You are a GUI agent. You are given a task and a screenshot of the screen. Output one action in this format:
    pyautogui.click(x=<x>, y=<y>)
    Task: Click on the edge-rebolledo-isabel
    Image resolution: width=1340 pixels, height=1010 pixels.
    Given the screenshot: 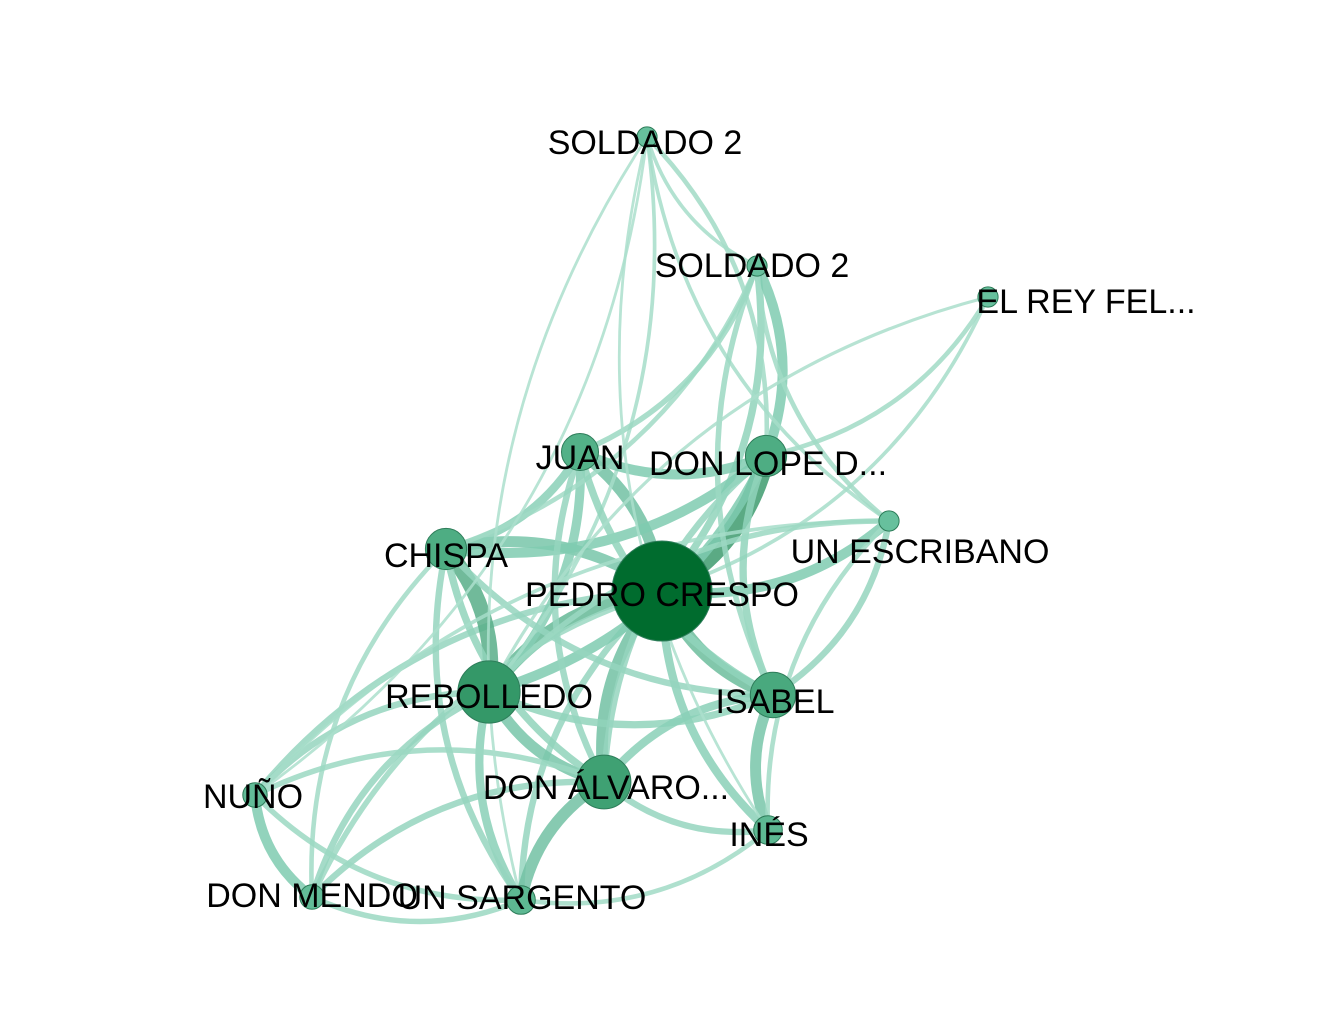 What is the action you would take?
    pyautogui.click(x=631, y=708)
    